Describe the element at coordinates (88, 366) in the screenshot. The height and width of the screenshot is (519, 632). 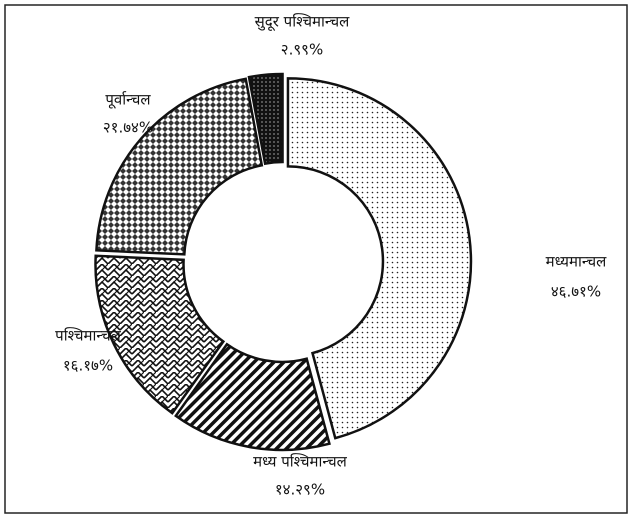
I see `value-label: १६.१७%` at that location.